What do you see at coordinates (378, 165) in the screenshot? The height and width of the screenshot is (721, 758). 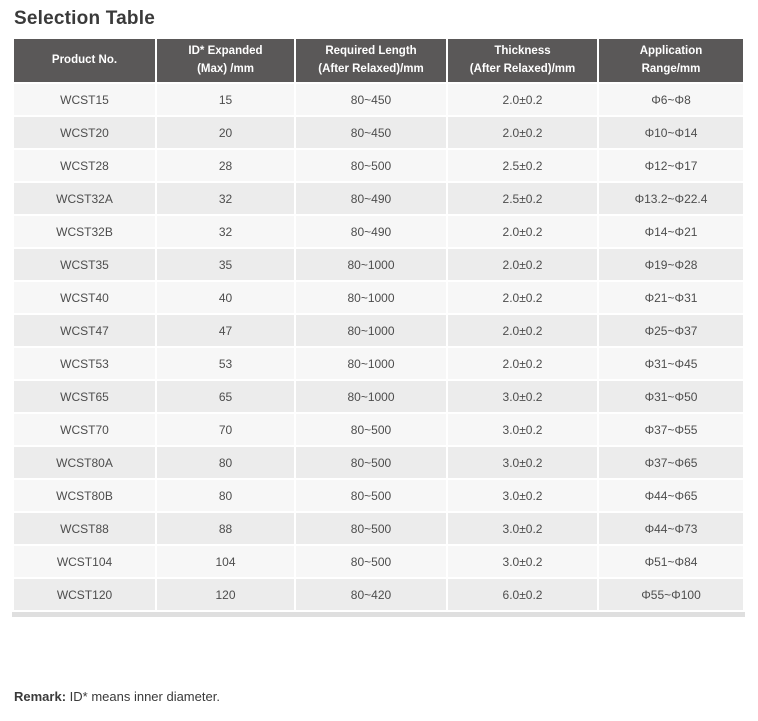 I see `table-row: WCST28 28 80~500 2.5±0.2 Φ12~Φ17` at bounding box center [378, 165].